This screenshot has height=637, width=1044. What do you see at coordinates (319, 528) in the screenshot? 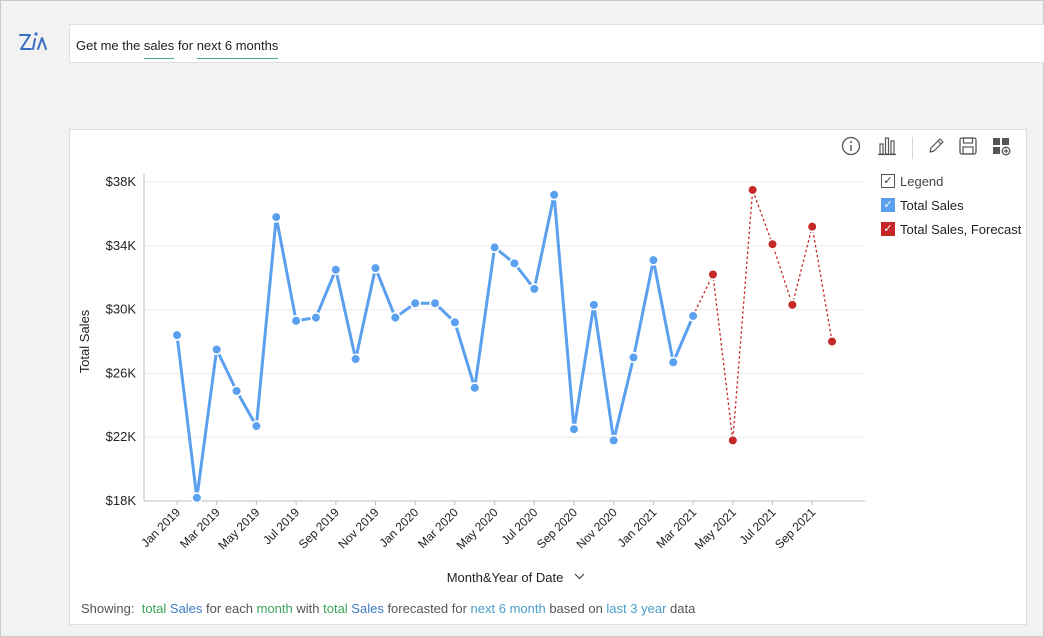
I see `x-tick-label: Sep 2019` at bounding box center [319, 528].